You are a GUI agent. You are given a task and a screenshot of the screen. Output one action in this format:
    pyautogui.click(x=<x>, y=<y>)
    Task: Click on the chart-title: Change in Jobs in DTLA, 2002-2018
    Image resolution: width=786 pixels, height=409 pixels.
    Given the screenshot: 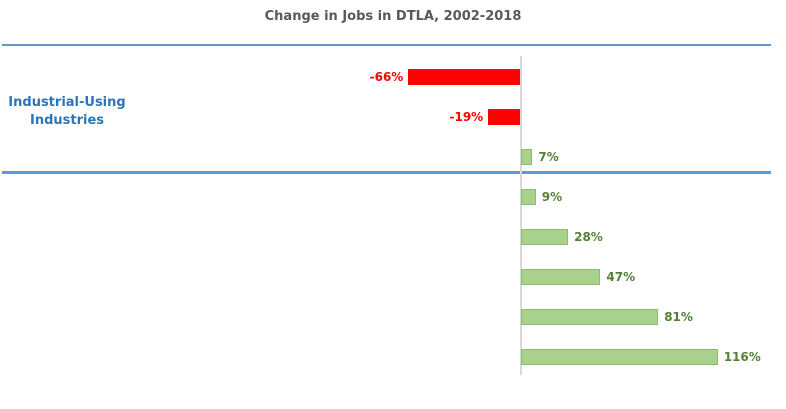 What is the action you would take?
    pyautogui.click(x=393, y=16)
    